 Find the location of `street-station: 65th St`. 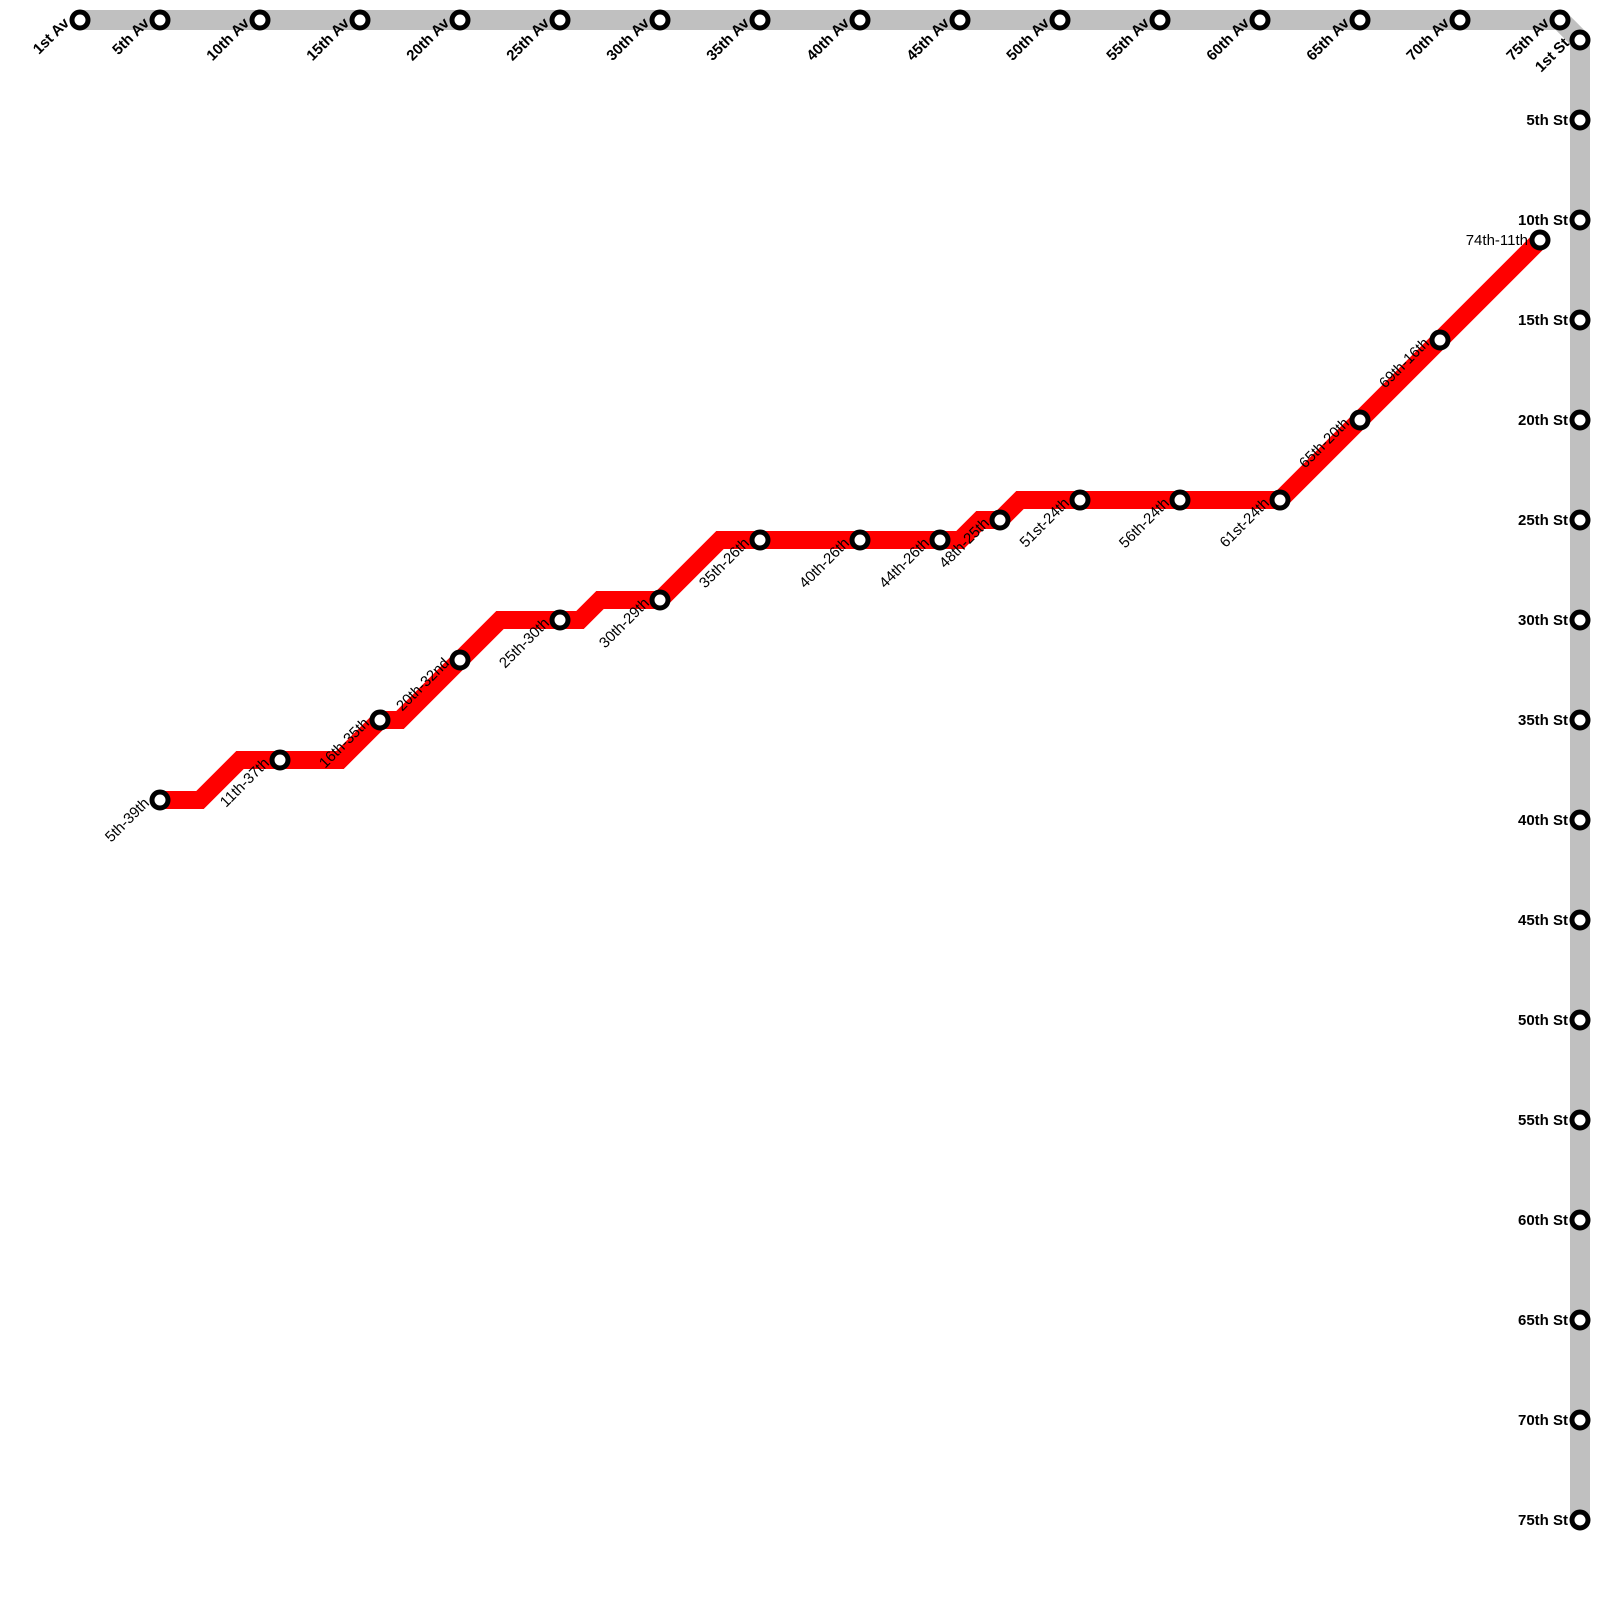

street-station: 65th St is located at coordinates (1554, 1320).